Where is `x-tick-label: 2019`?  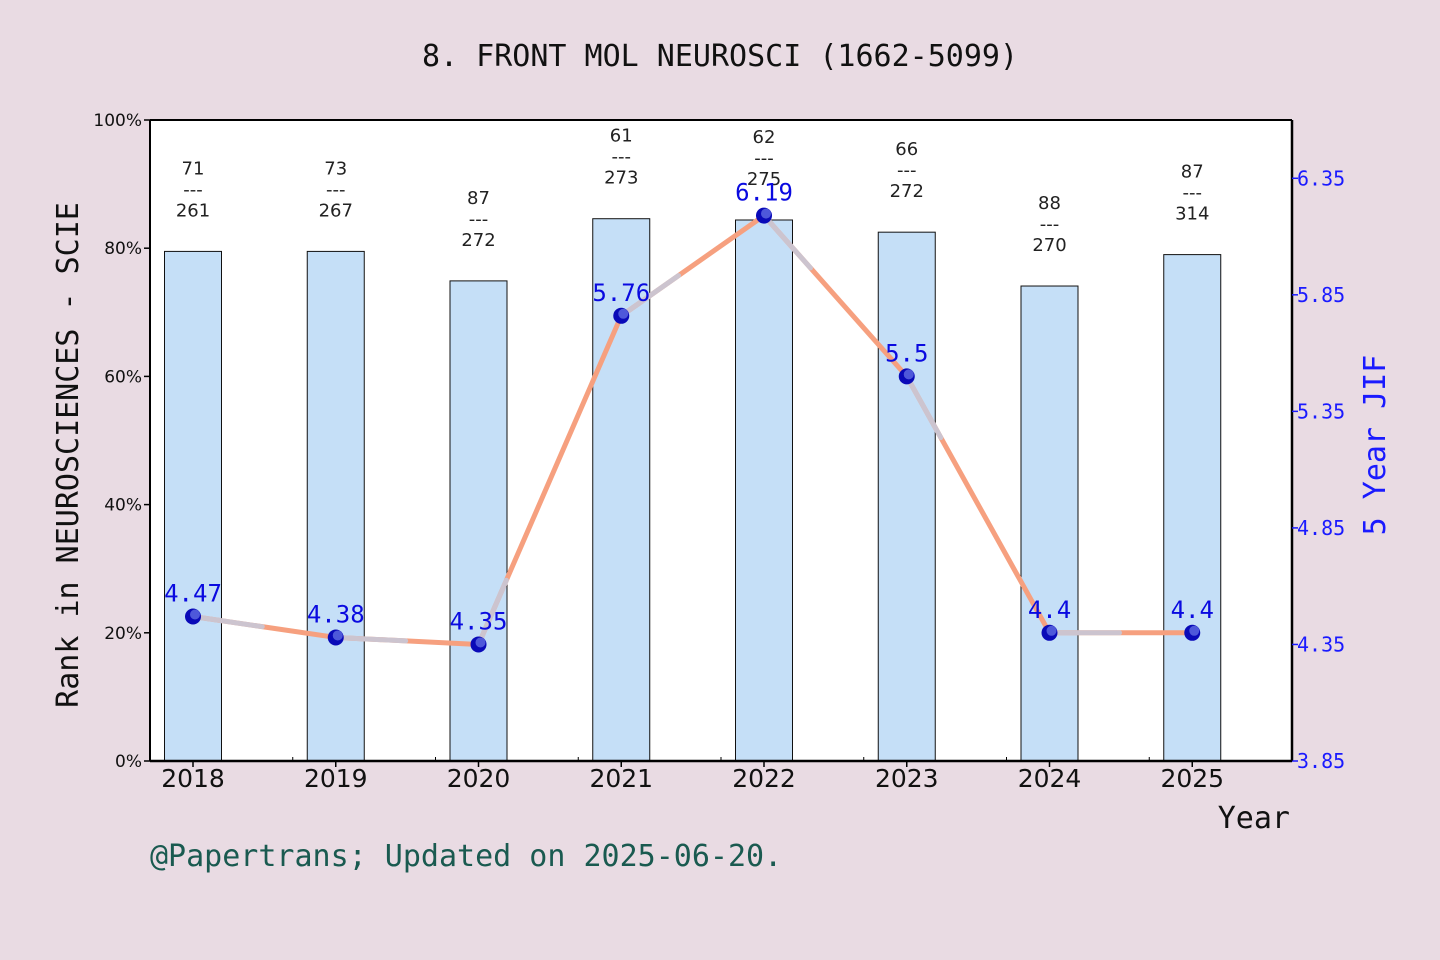 x-tick-label: 2019 is located at coordinates (336, 778).